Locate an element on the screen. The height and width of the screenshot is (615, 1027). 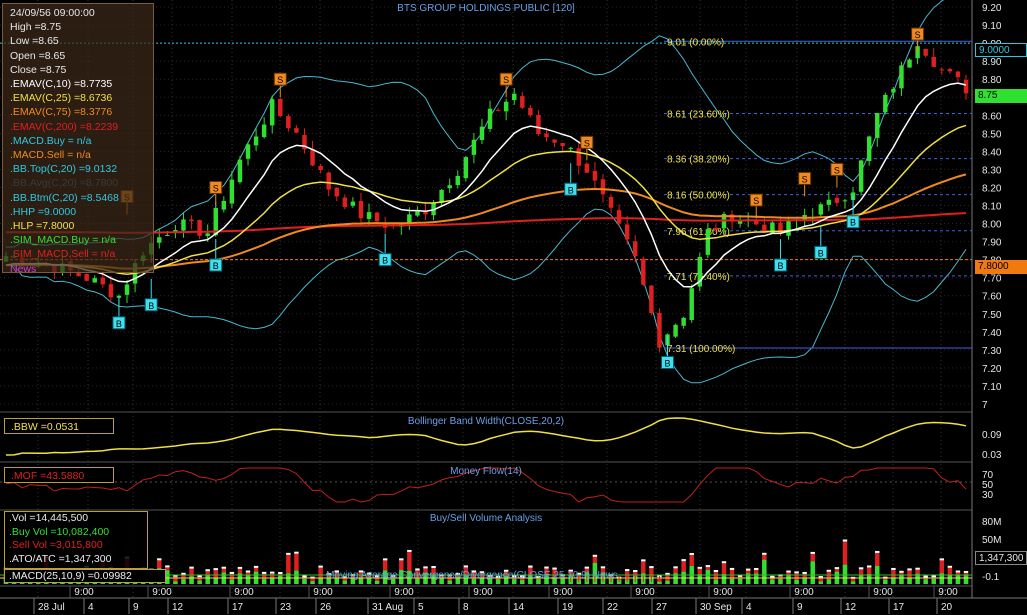
volume-axis-label: 50M is located at coordinates (991, 540).